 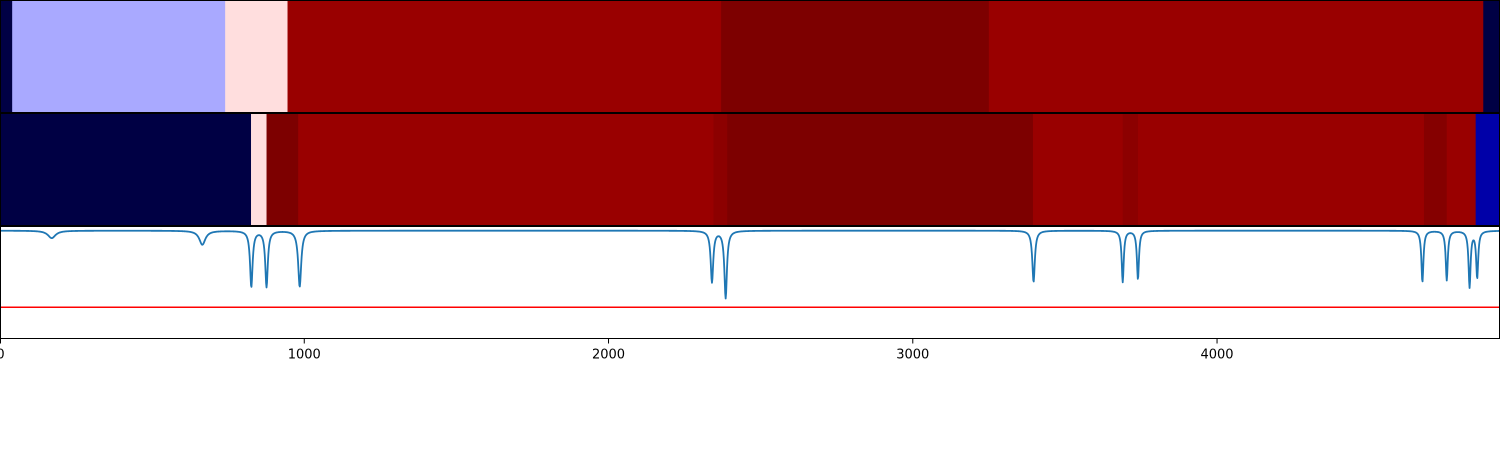 I want to click on x-tick-label: 3000, so click(x=912, y=355).